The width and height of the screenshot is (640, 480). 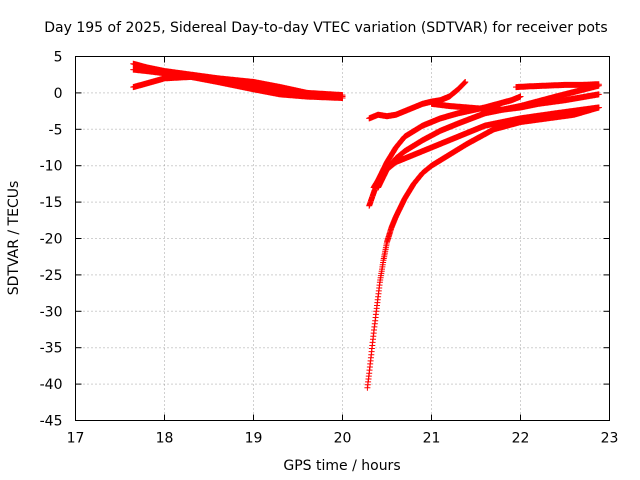 I want to click on y-tick-label: 0, so click(x=58, y=94).